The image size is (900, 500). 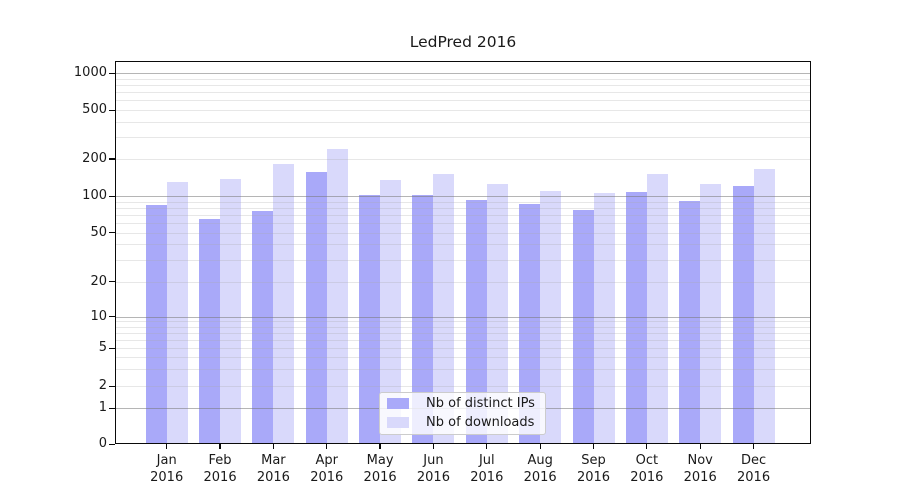 I want to click on legend: Nb of distinct IPs Nb of downloads, so click(x=462, y=413).